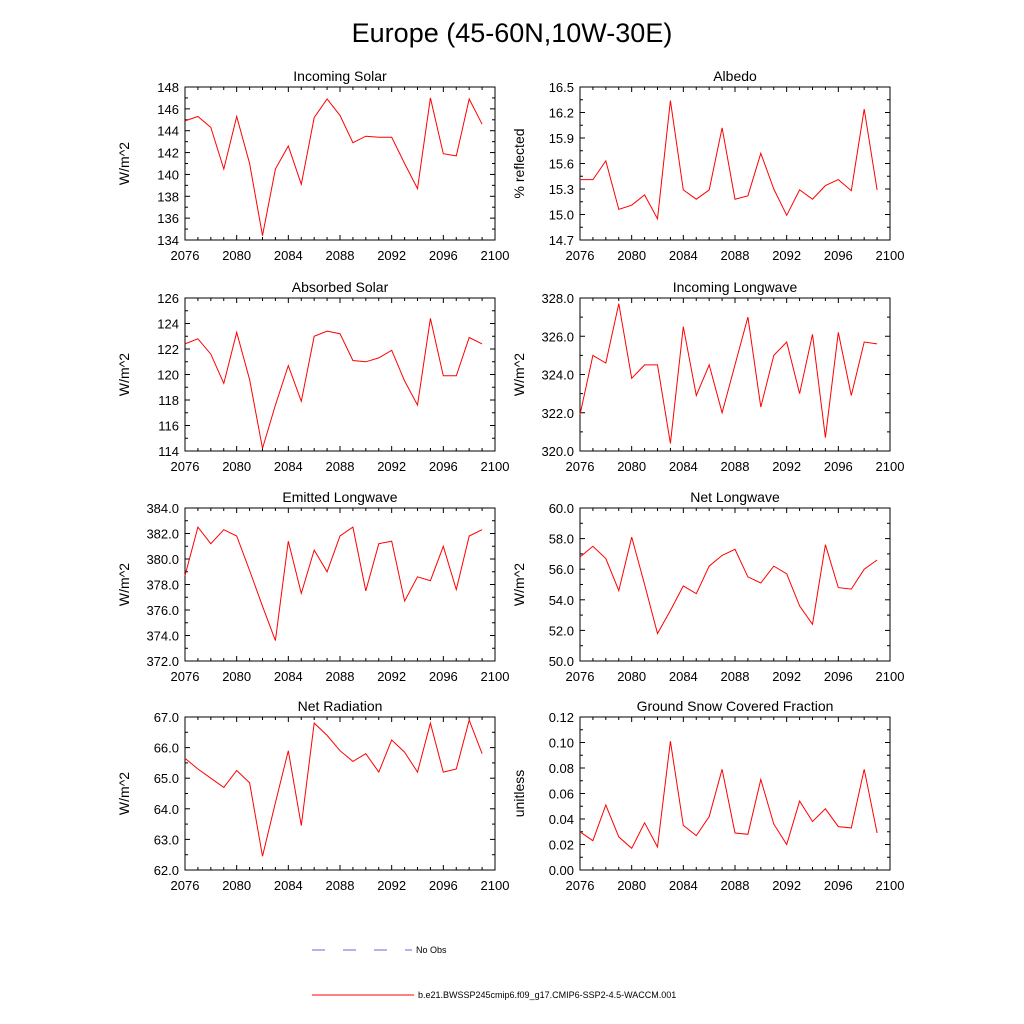 This screenshot has width=1024, height=1024. I want to click on y-tick-label: 374.0, so click(162, 636).